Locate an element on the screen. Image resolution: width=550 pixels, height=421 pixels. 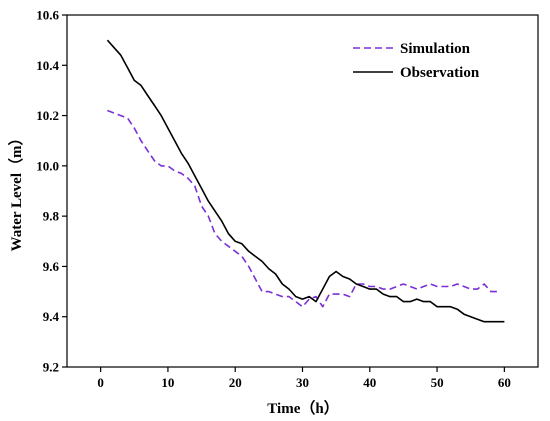
x-axis: 0 10 20 30 40 50 60 is located at coordinates (304, 378).